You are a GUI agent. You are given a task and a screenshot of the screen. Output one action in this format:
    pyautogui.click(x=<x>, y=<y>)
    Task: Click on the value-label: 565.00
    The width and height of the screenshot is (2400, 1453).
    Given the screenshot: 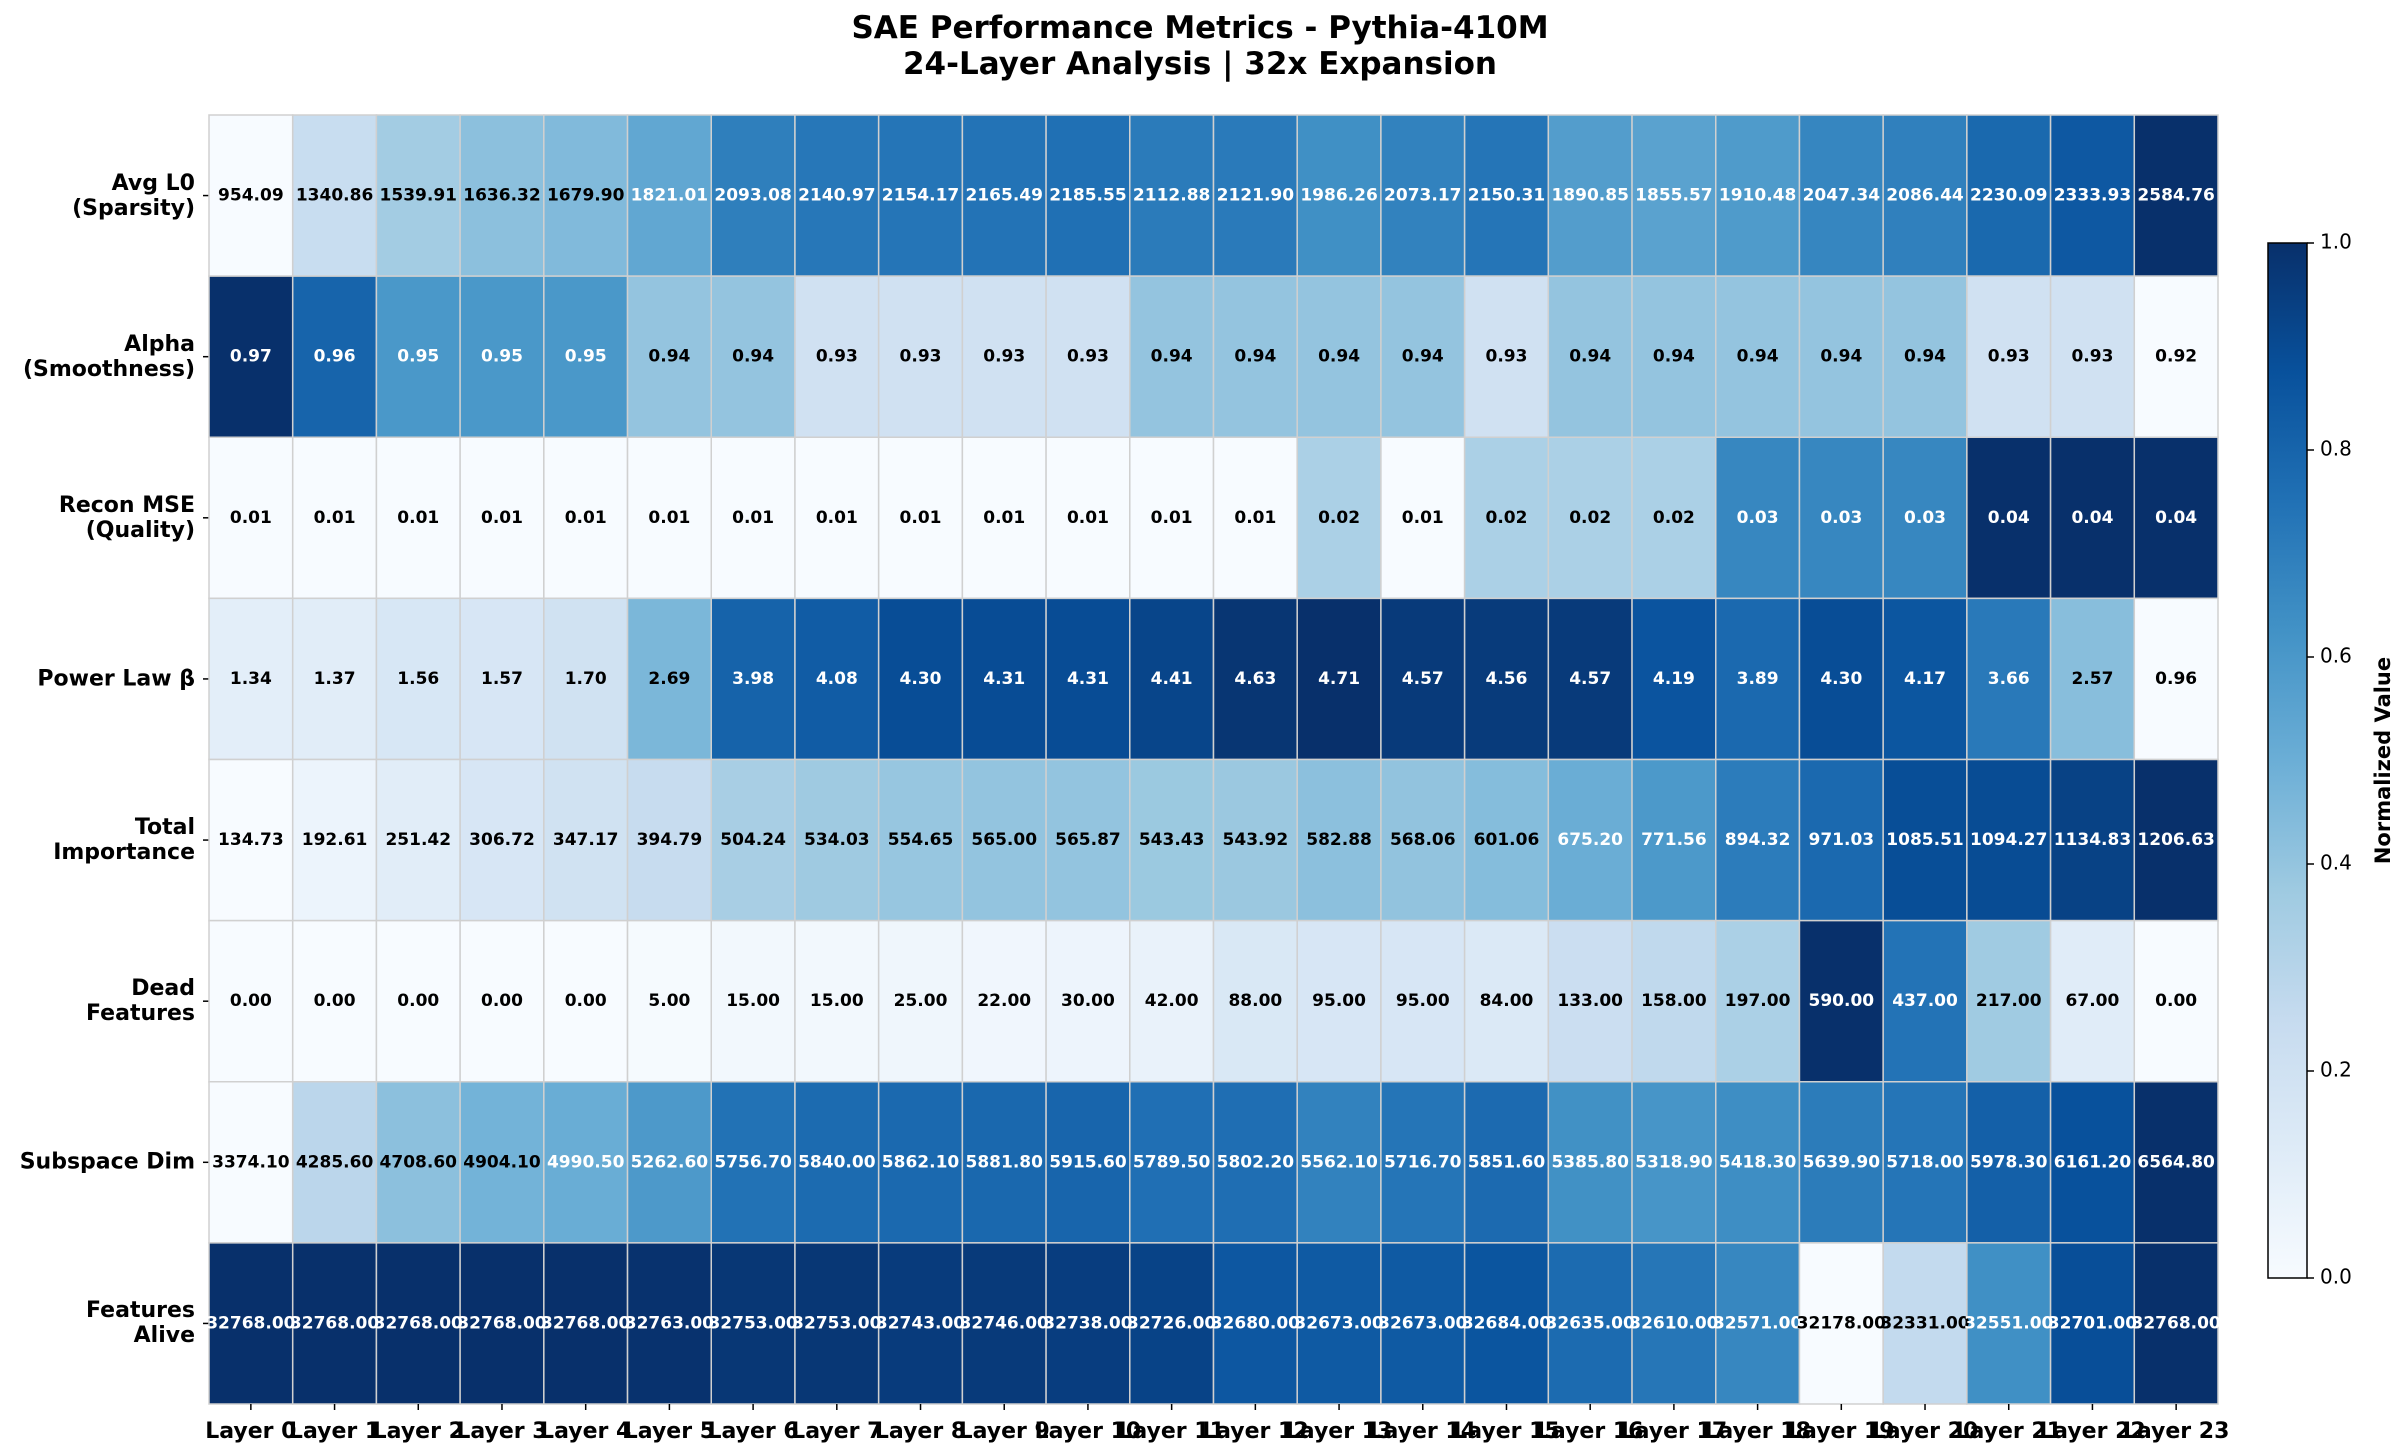 What is the action you would take?
    pyautogui.click(x=1004, y=840)
    